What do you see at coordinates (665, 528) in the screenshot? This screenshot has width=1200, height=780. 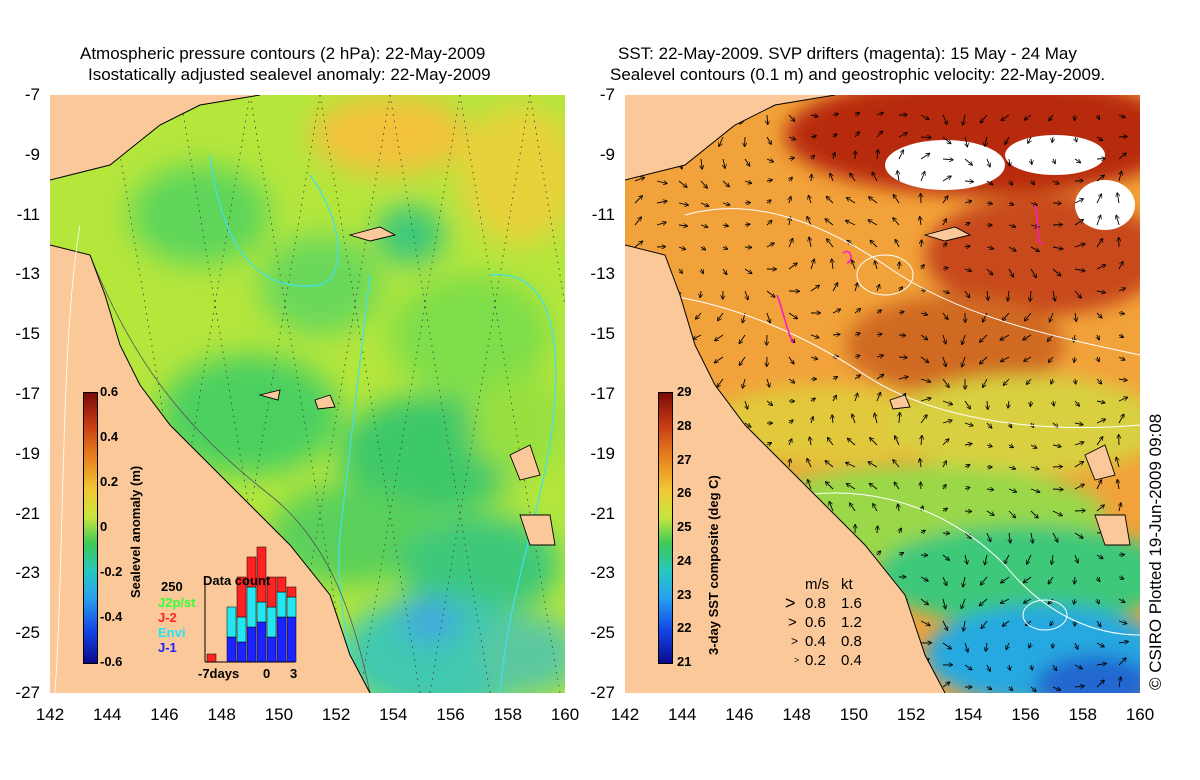 I see `sst-colorbar` at bounding box center [665, 528].